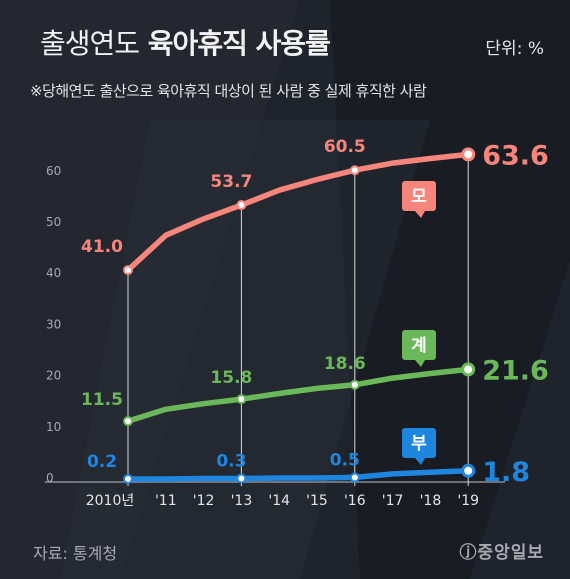 The width and height of the screenshot is (570, 579). Describe the element at coordinates (53, 273) in the screenshot. I see `y-tick-label: 40` at that location.